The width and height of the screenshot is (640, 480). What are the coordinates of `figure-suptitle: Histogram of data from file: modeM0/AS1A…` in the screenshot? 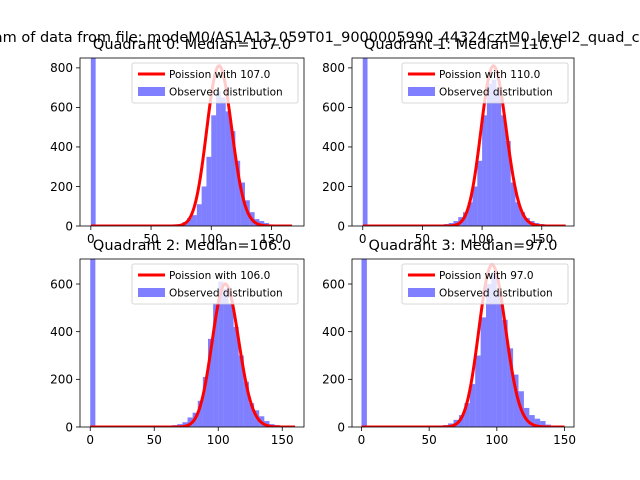 It's located at (320, 38).